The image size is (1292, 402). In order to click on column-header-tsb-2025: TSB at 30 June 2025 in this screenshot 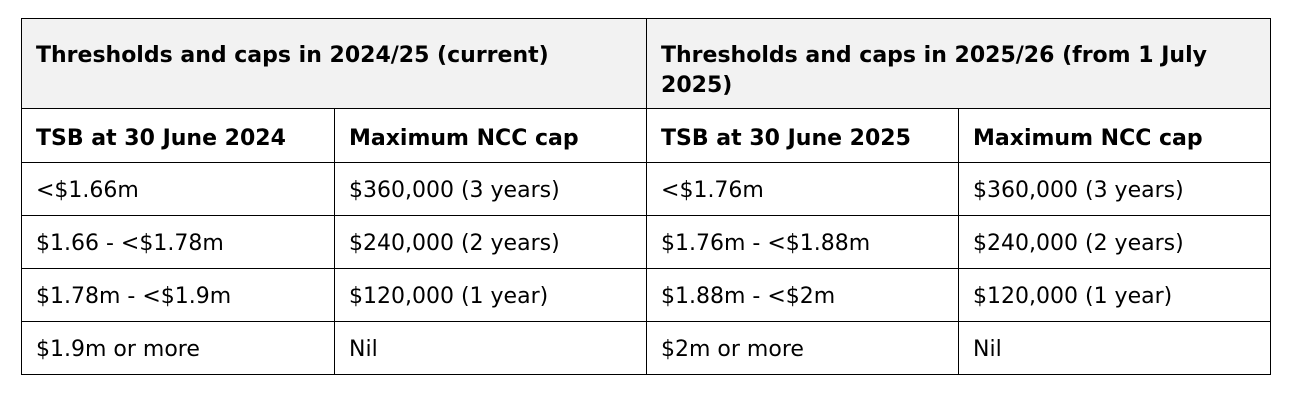, I will do `click(803, 135)`.